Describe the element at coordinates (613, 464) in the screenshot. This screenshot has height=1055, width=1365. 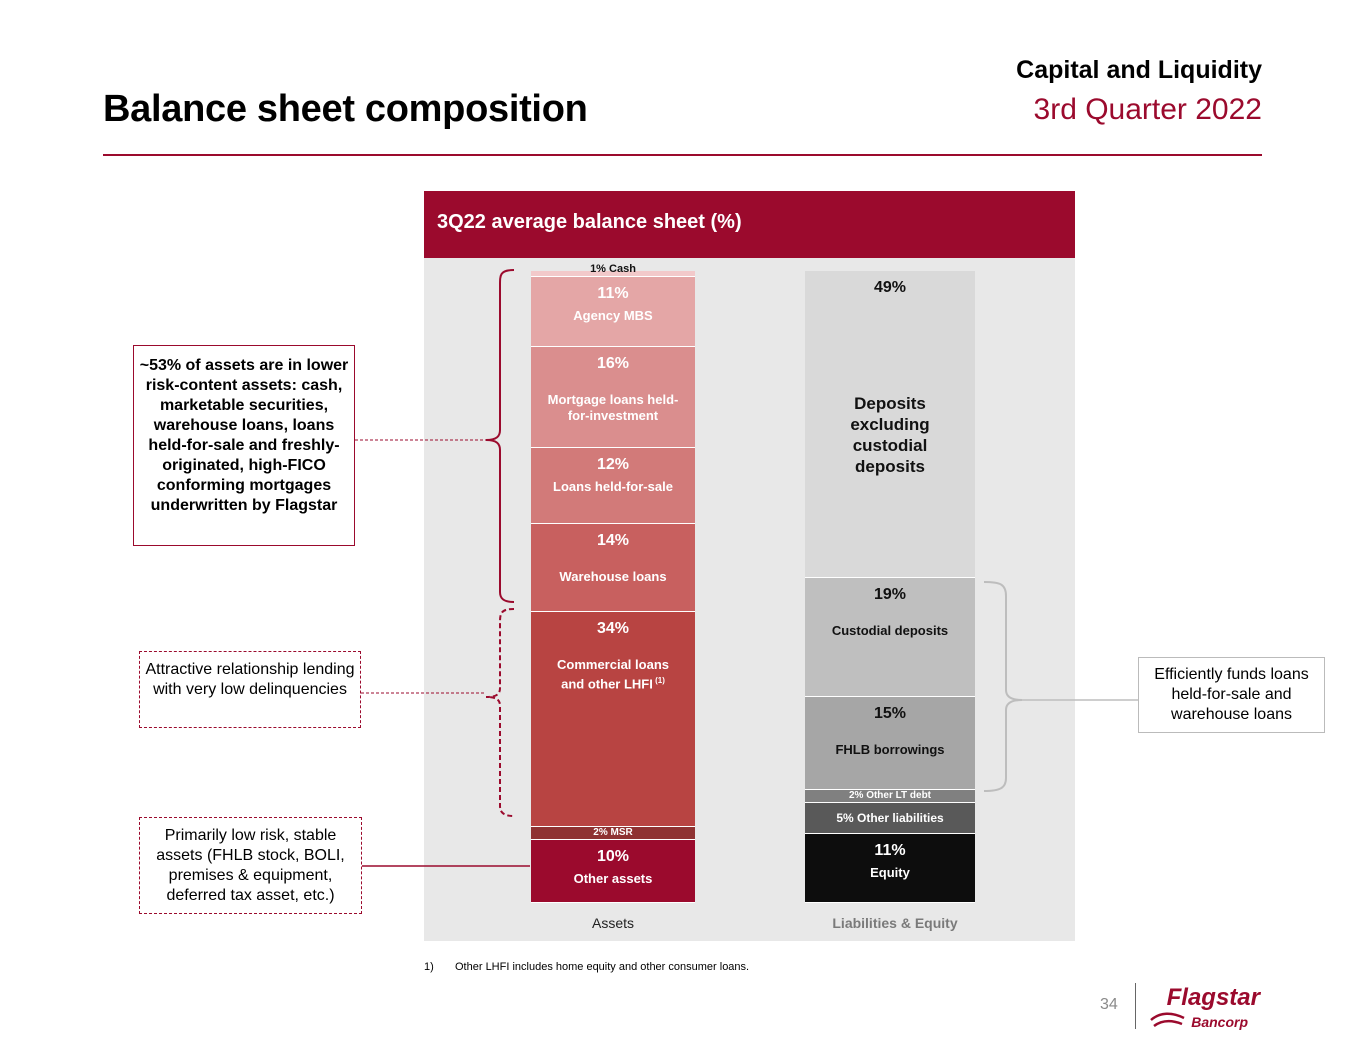
I see `bar-segment-value: 12%` at that location.